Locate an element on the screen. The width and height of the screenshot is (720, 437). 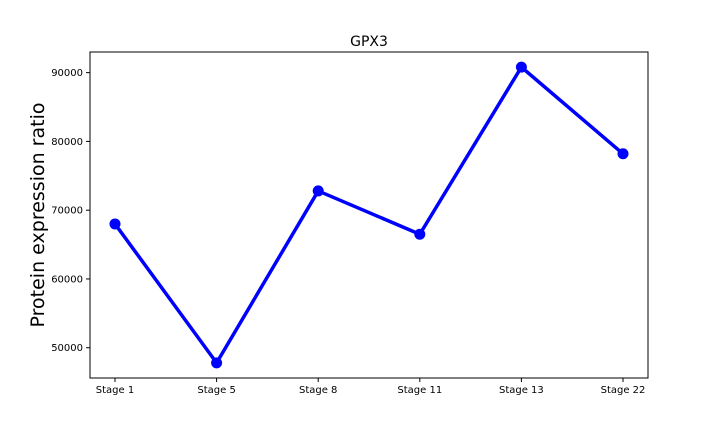
y-tick-label: 70000 is located at coordinates (67, 211).